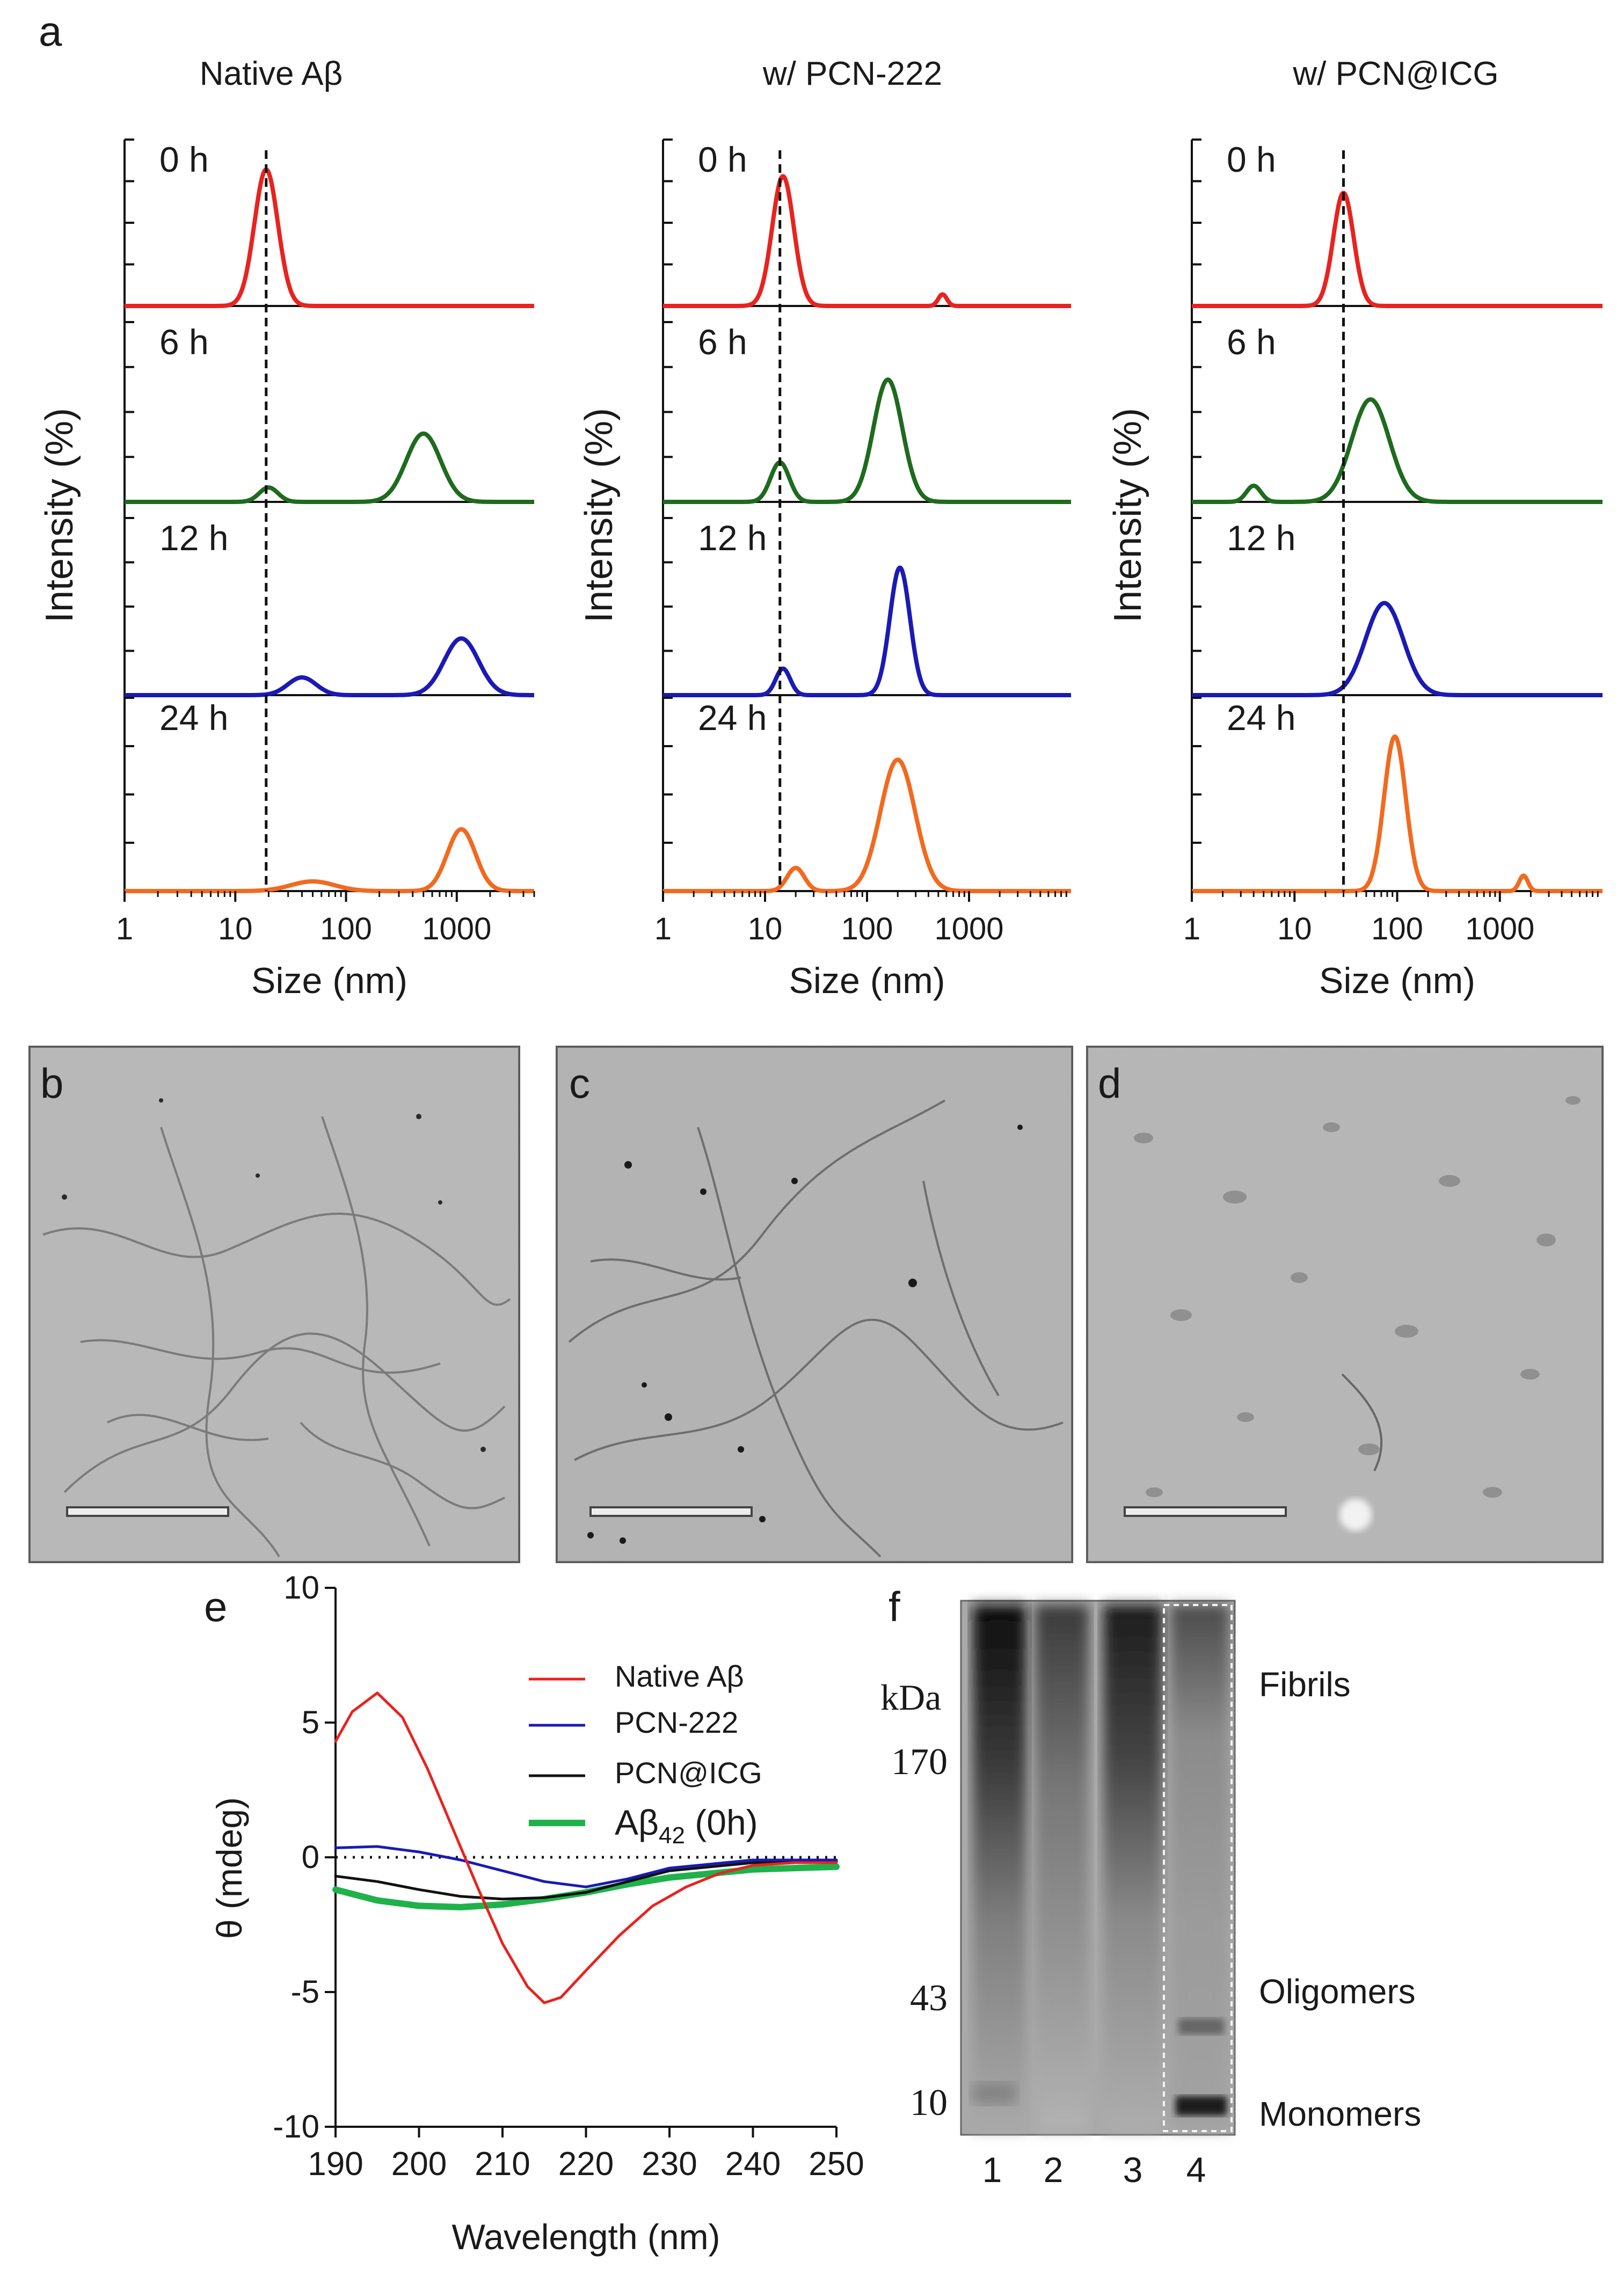 The width and height of the screenshot is (1624, 2276). Describe the element at coordinates (1337, 1992) in the screenshot. I see `band-label: Oligomers` at that location.